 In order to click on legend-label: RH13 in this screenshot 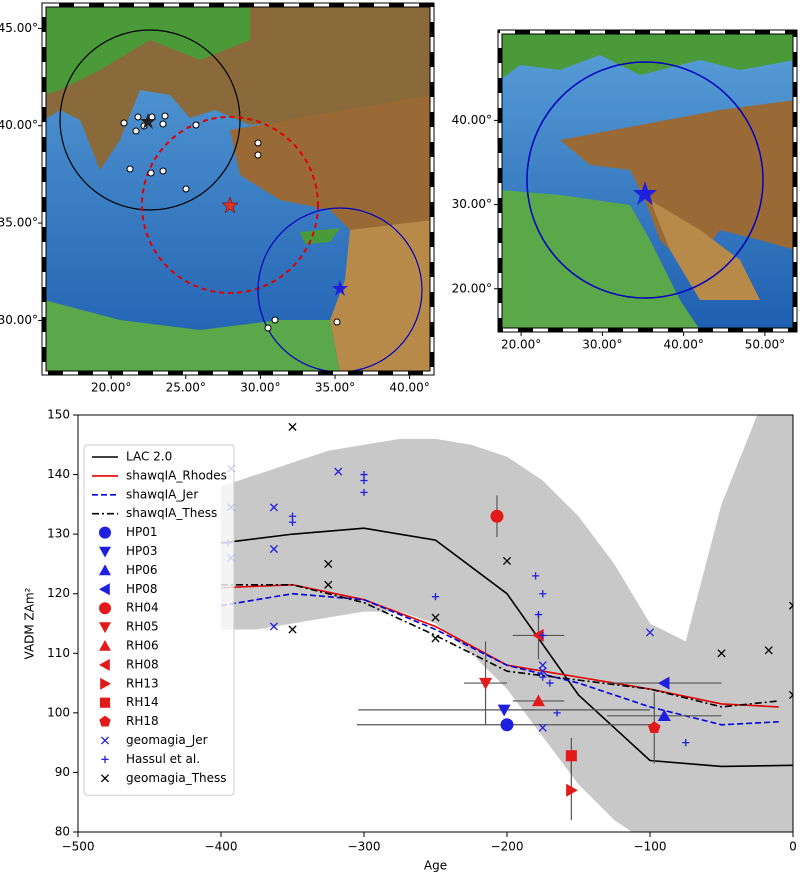, I will do `click(142, 683)`.